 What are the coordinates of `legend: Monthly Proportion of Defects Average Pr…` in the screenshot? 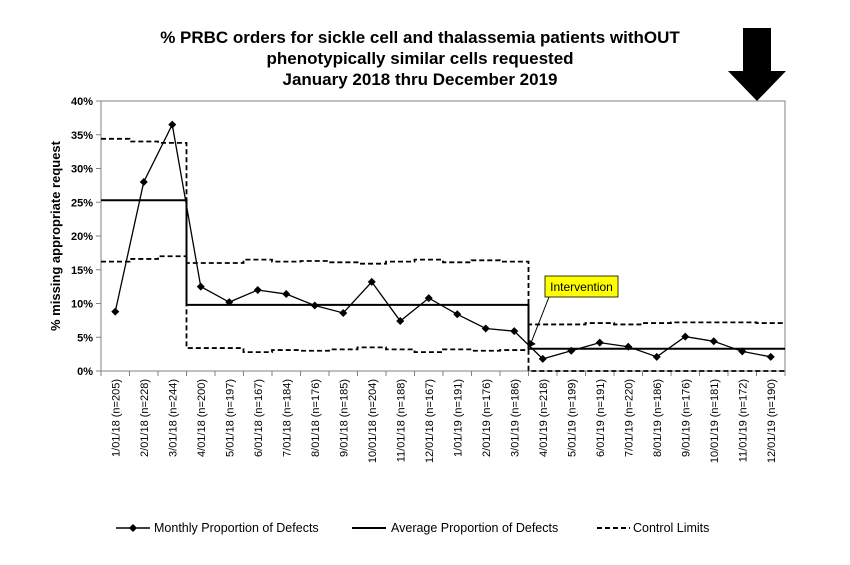 It's located at (412, 528).